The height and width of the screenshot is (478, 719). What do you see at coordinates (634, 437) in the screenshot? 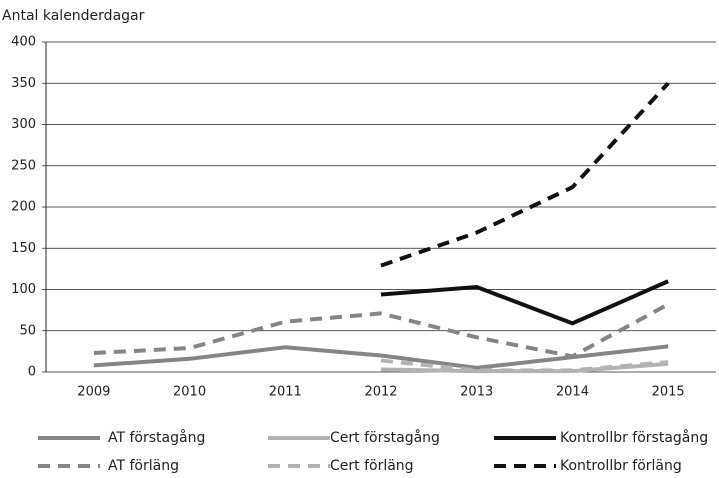
I see `legend-label: Kontrollbr förstagång` at bounding box center [634, 437].